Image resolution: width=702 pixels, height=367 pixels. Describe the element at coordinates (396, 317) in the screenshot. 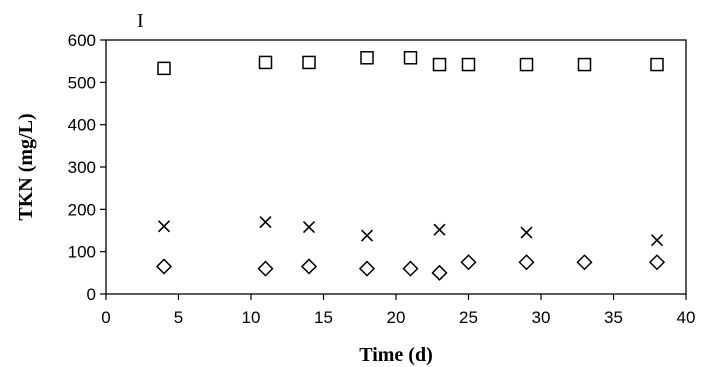

I see `x-tick-label: 20` at that location.